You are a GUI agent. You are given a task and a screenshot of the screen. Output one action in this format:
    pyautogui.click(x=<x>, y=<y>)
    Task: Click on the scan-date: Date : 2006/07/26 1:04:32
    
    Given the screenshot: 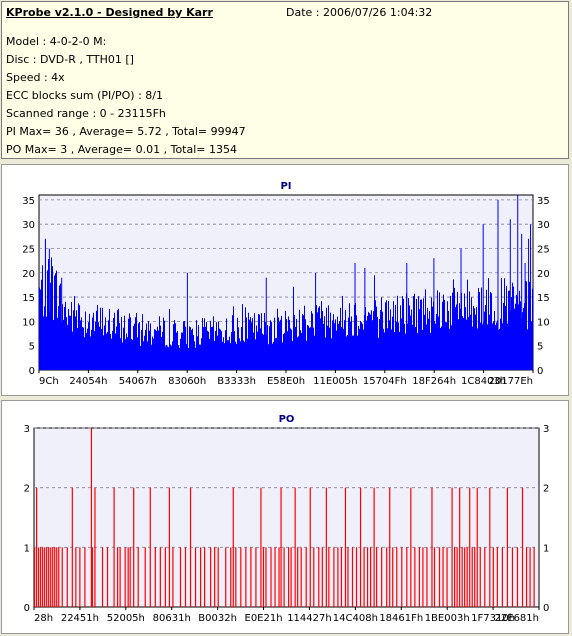 What is the action you would take?
    pyautogui.click(x=359, y=12)
    